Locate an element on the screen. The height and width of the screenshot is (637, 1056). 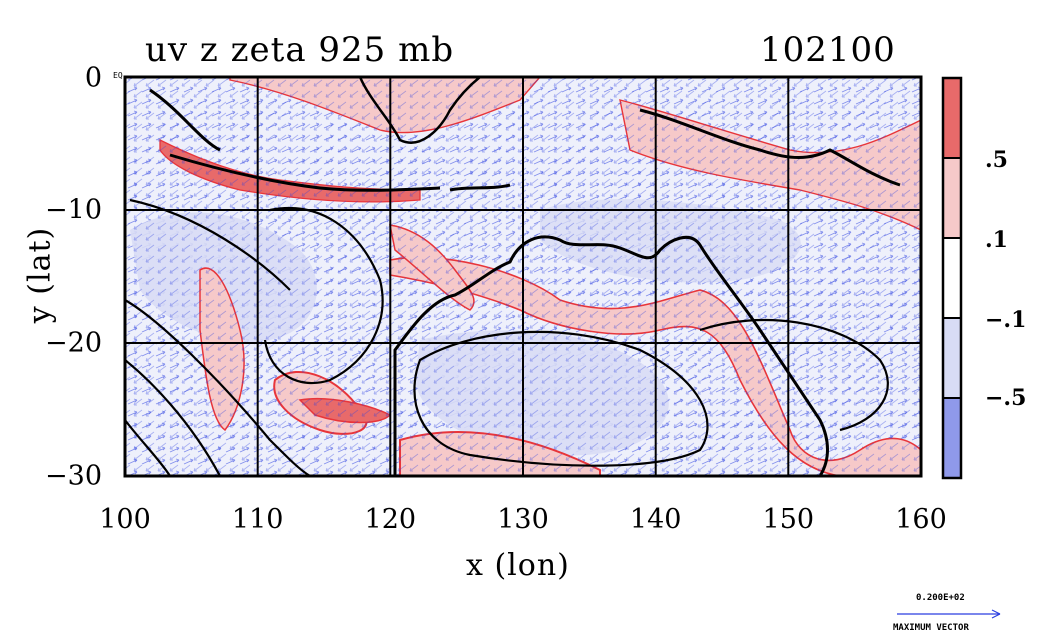
x-tick-label: 120 is located at coordinates (390, 519).